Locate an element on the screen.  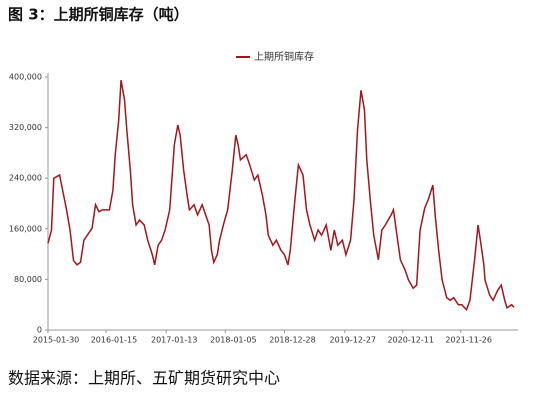
y-tick-label: 0 is located at coordinates (39, 330).